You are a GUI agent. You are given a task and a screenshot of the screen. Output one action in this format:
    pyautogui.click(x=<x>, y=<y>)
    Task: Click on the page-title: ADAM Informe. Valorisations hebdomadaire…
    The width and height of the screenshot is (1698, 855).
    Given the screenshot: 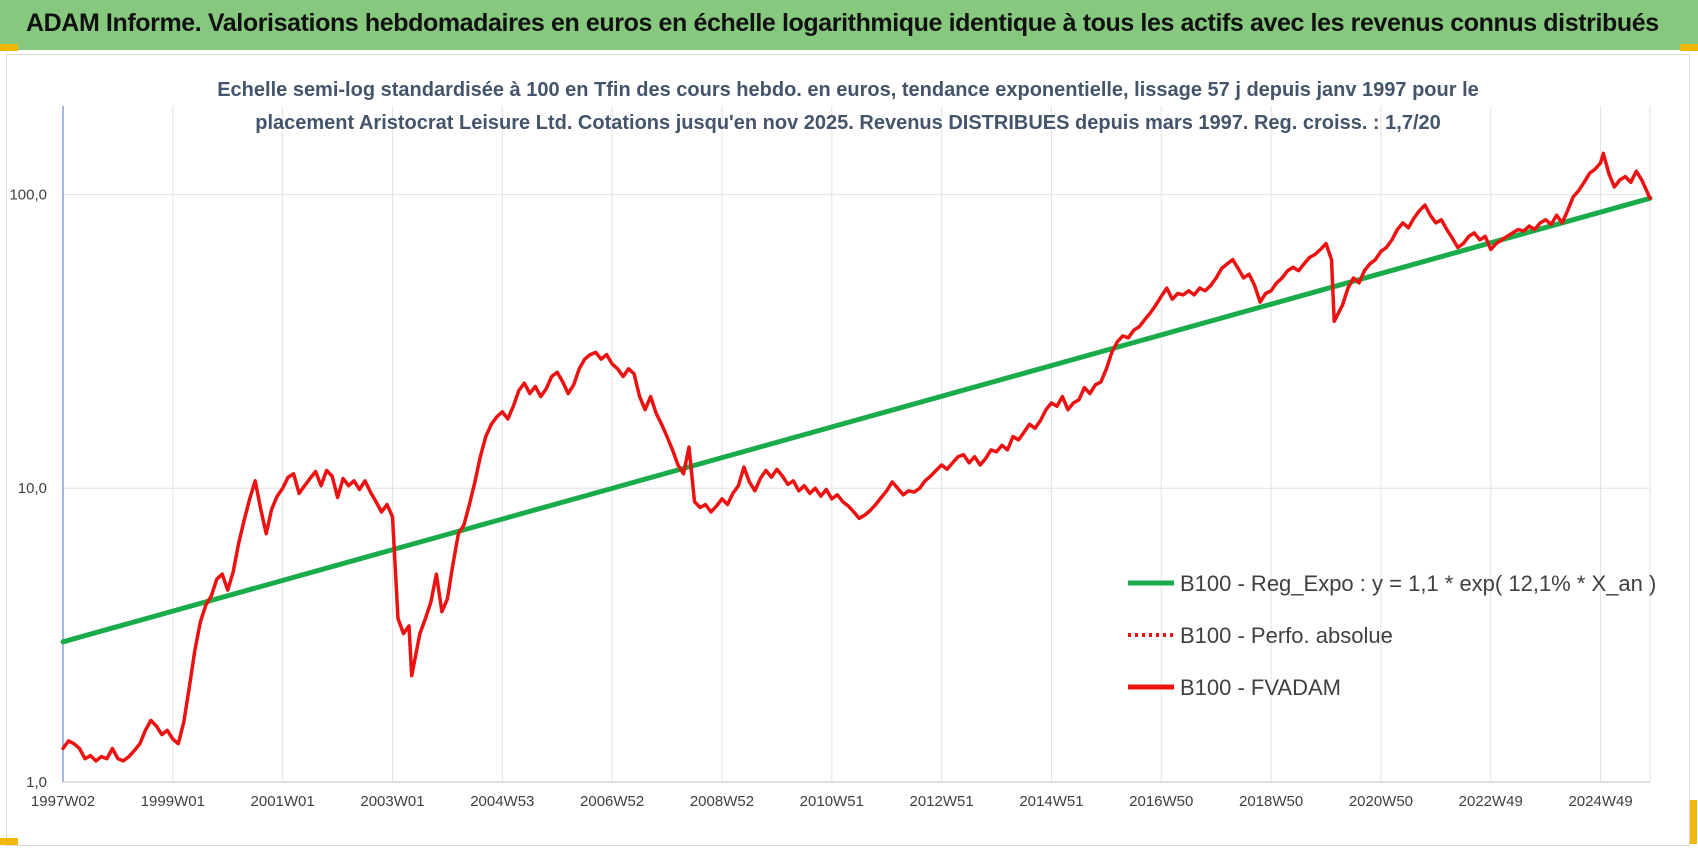 What is the action you would take?
    pyautogui.click(x=842, y=23)
    